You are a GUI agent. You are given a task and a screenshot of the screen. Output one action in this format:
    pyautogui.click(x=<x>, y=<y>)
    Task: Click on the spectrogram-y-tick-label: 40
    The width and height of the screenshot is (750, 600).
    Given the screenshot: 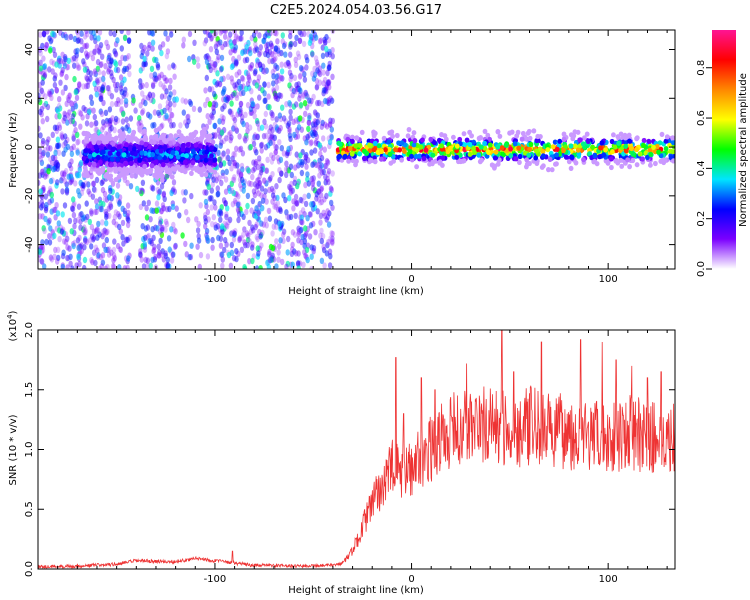 What is the action you would take?
    pyautogui.click(x=29, y=49)
    